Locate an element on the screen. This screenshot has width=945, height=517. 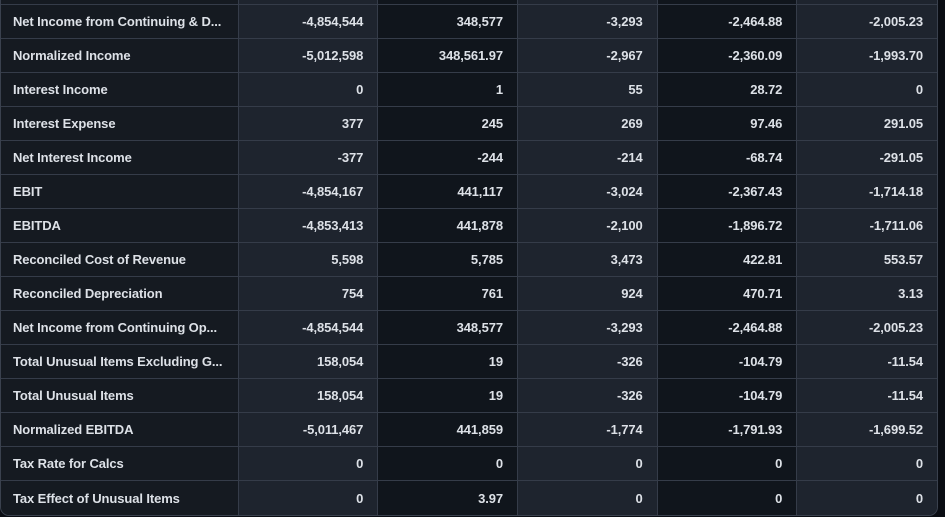
table-row: Tax Effect of Unusual Items 0 3.97 0 0 0 is located at coordinates (469, 498).